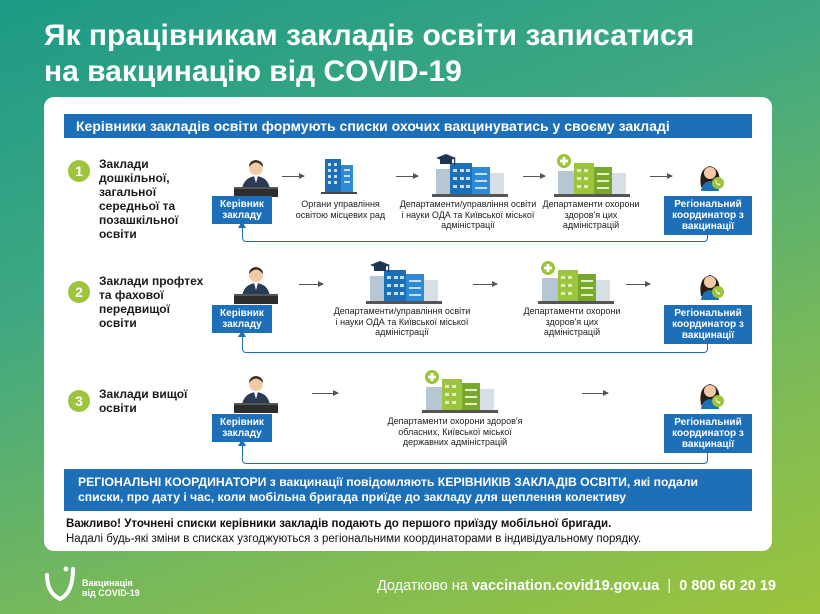  What do you see at coordinates (339, 175) in the screenshot?
I see `office-building-icon` at bounding box center [339, 175].